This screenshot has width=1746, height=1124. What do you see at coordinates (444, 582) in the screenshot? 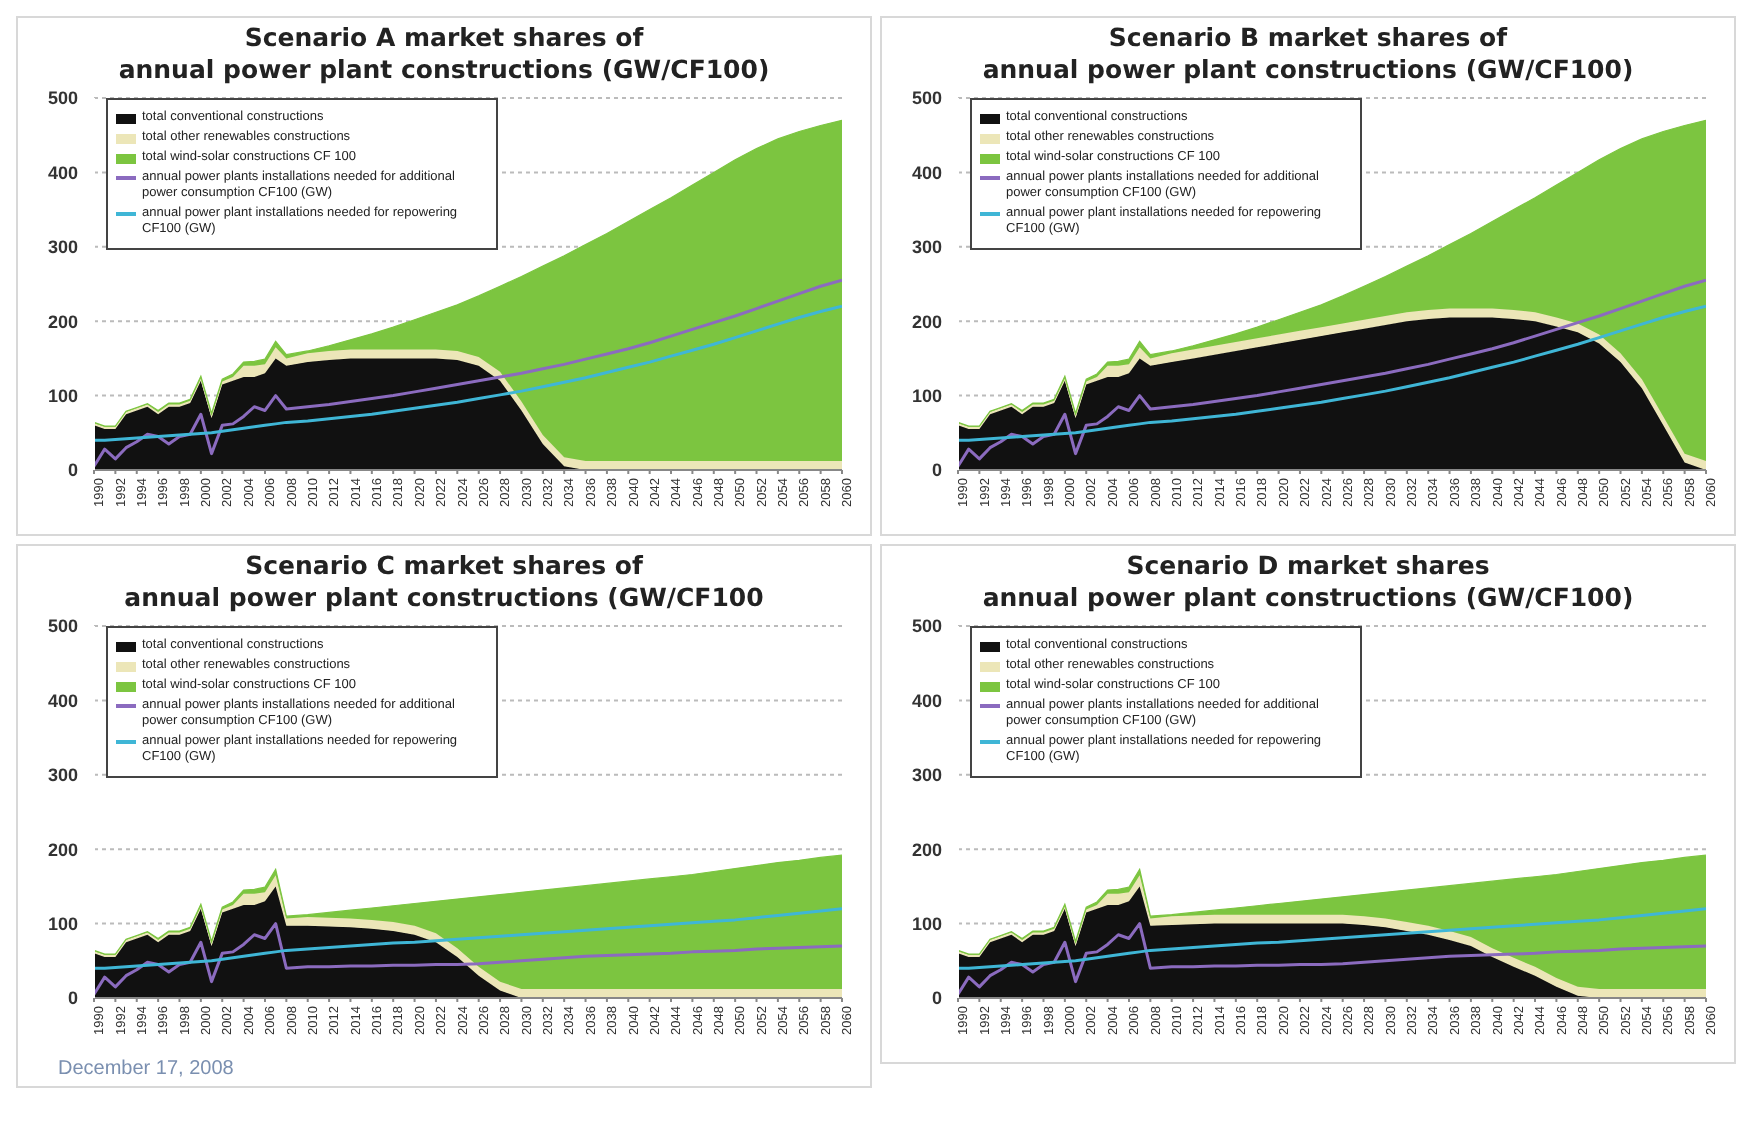
I see `chart-title: Scenario C market shares of annual power plant constructions (GW/CF100` at bounding box center [444, 582].